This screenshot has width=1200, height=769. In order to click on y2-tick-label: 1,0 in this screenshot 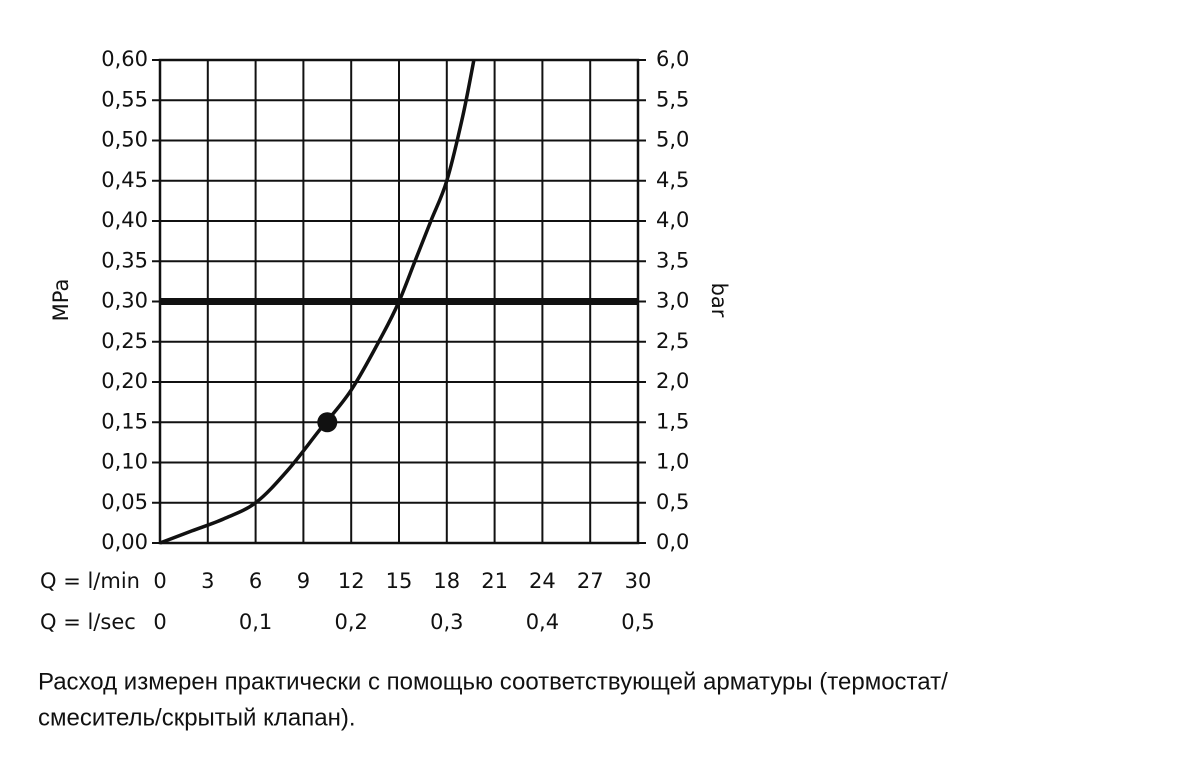, I will do `click(672, 462)`.